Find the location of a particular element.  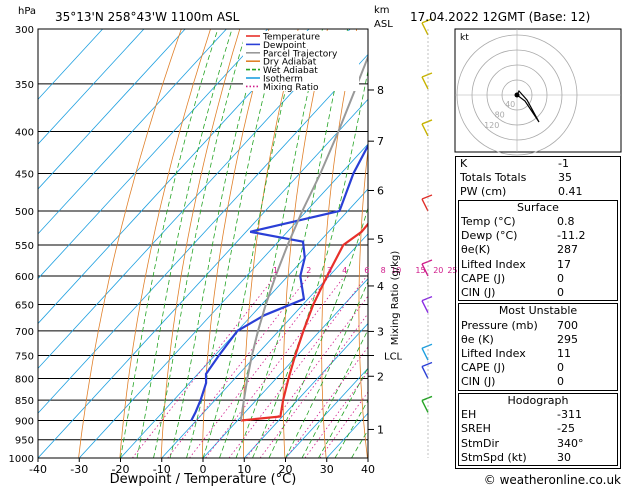

hodograph-ring-label: 80 is located at coordinates (500, 114).